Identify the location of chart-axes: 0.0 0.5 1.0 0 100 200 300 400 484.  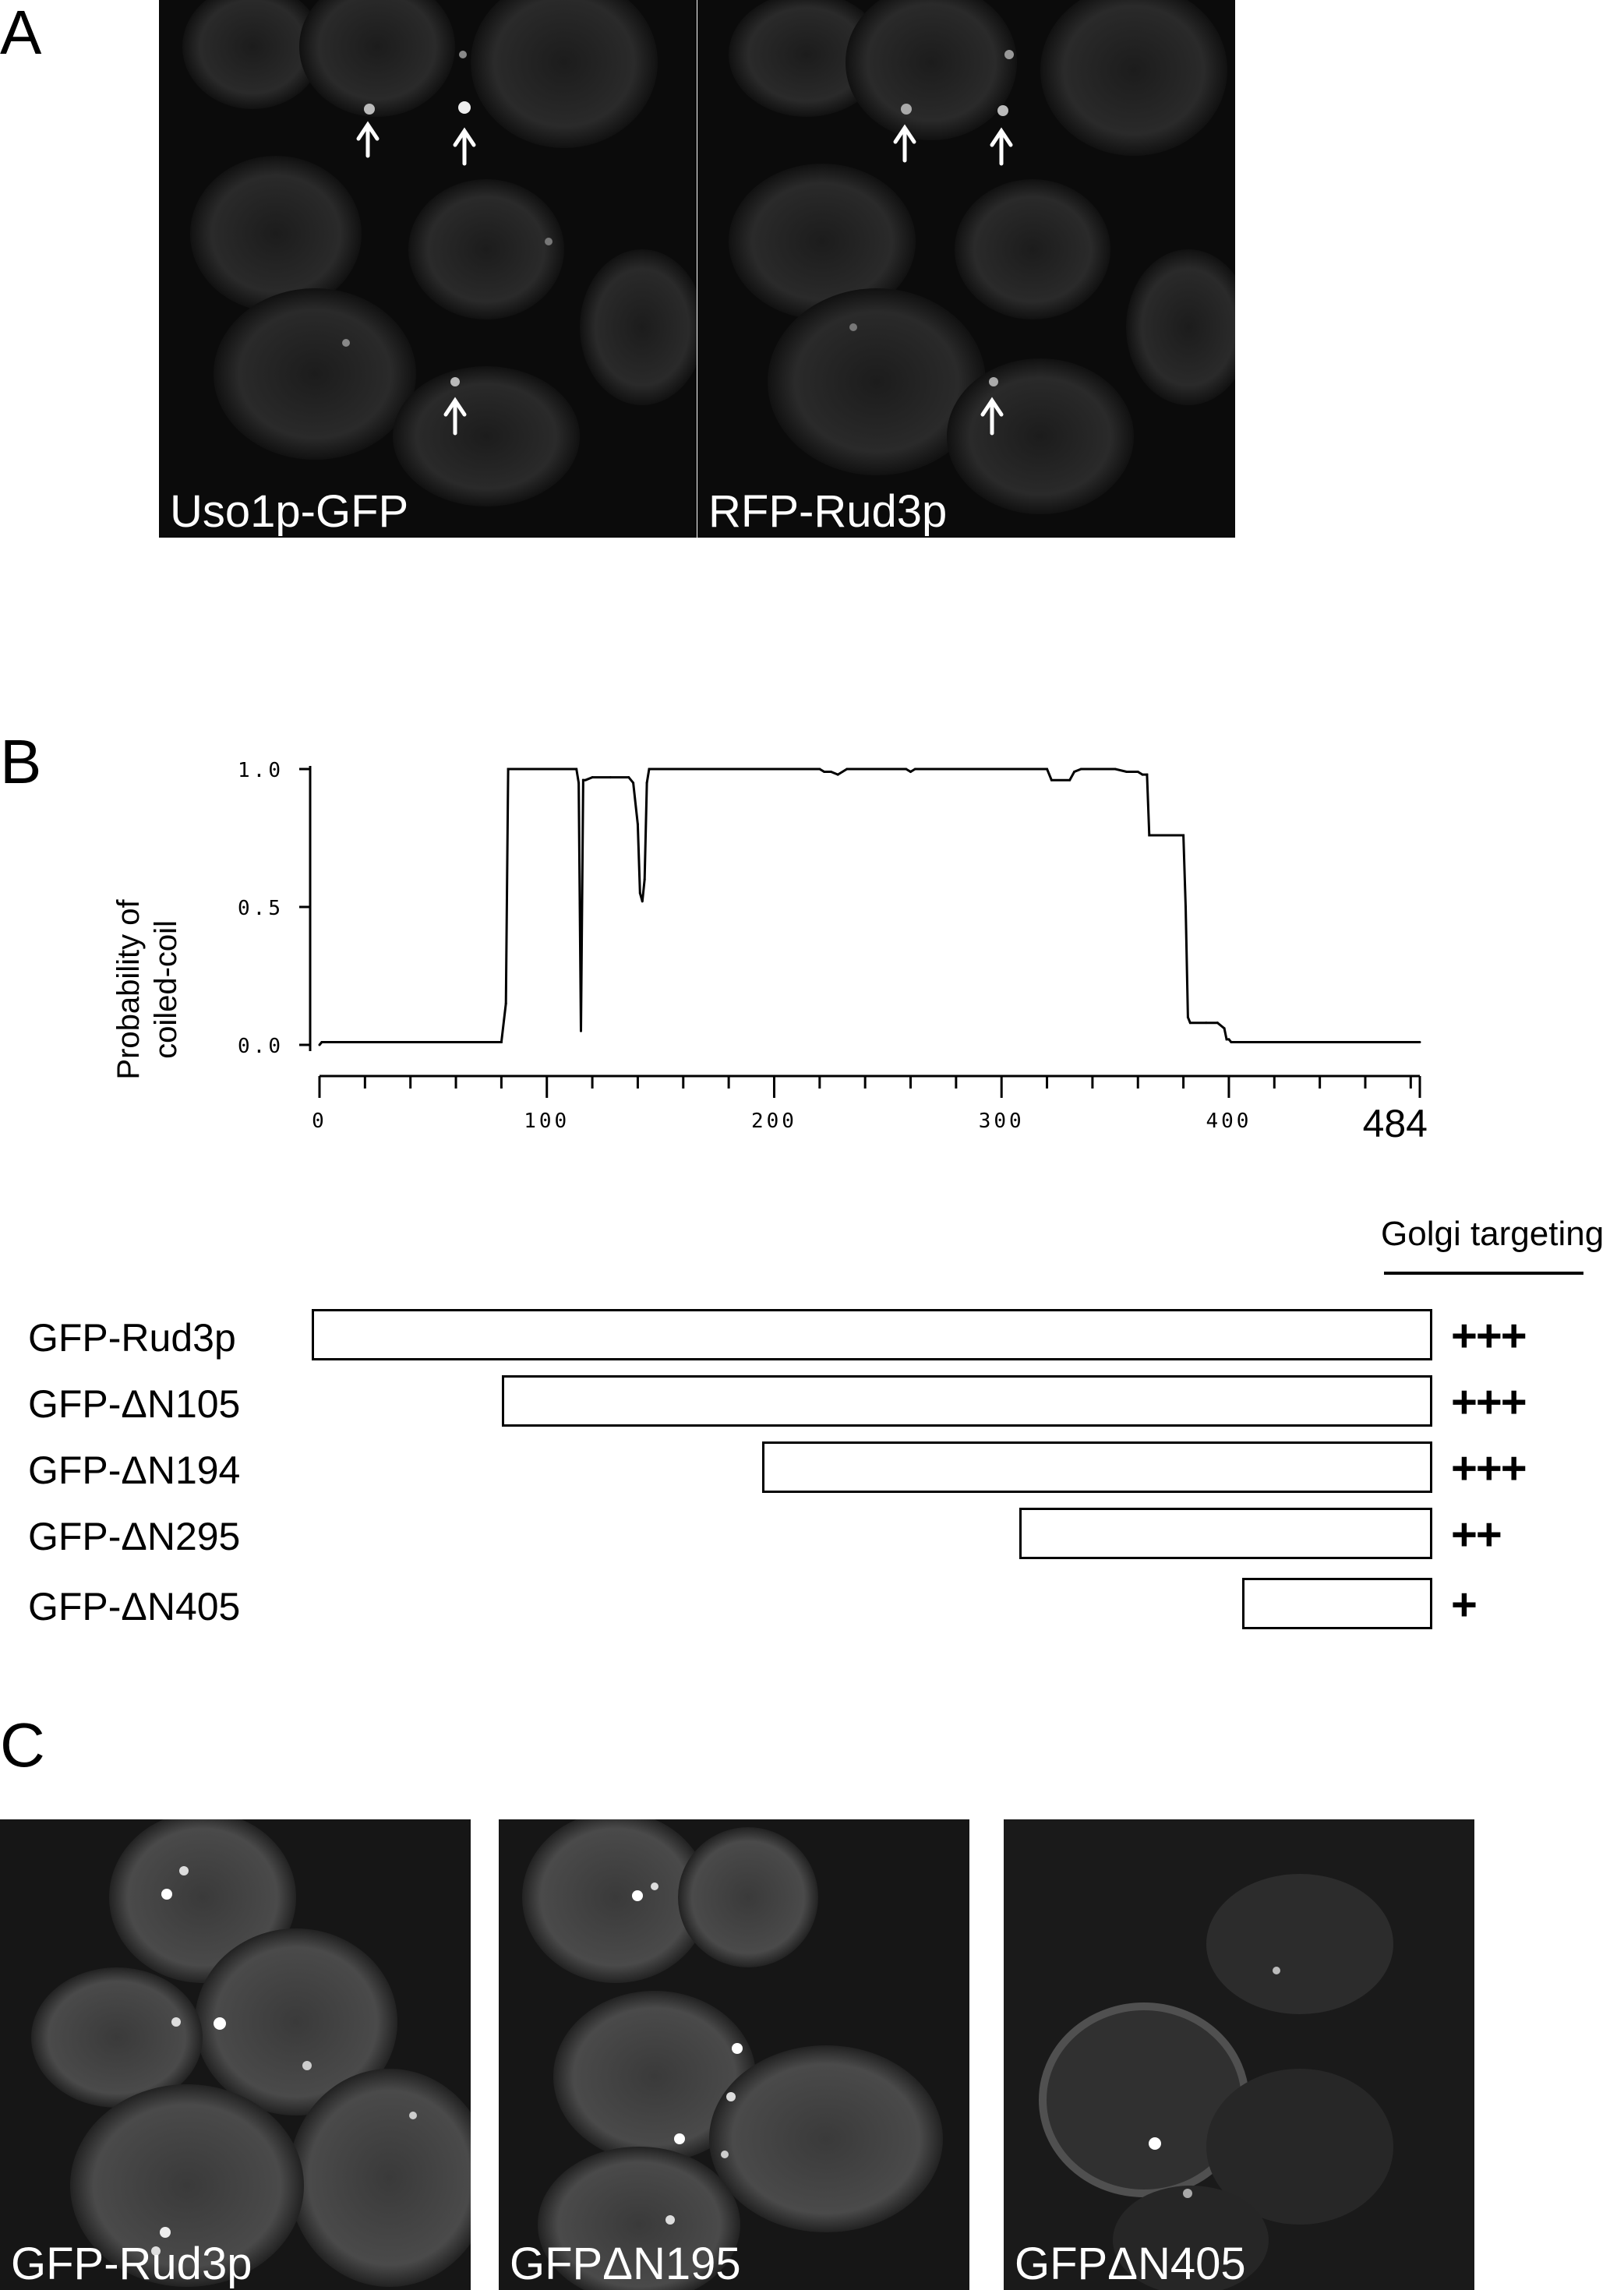
(833, 952).